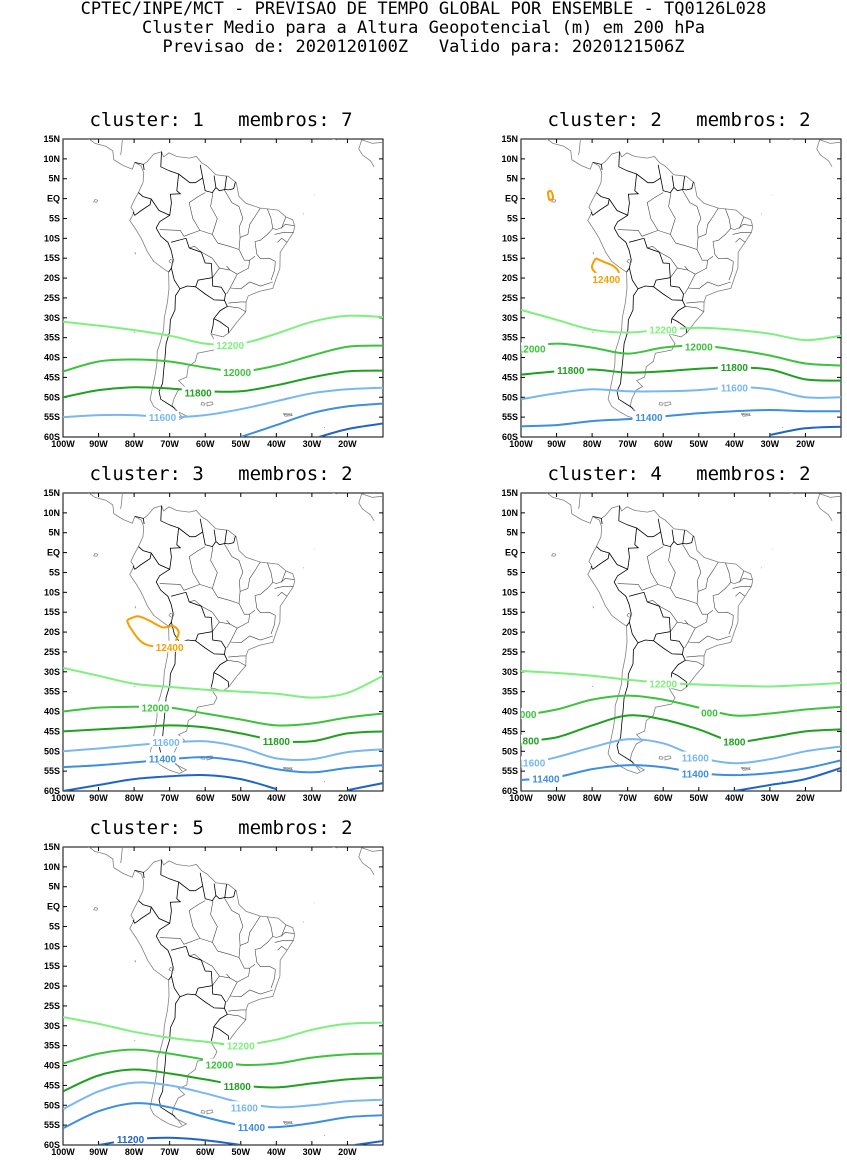 The height and width of the screenshot is (1173, 847). What do you see at coordinates (510, 338) in the screenshot?
I see `lat-tick-label: 35S` at bounding box center [510, 338].